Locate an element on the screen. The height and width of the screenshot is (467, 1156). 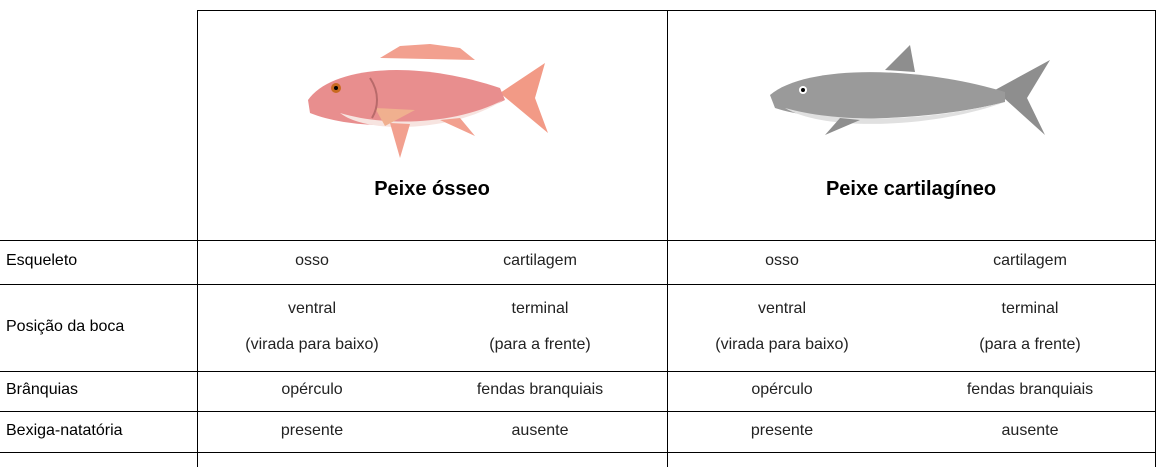
column-header: Peixe ósseo is located at coordinates (432, 189).